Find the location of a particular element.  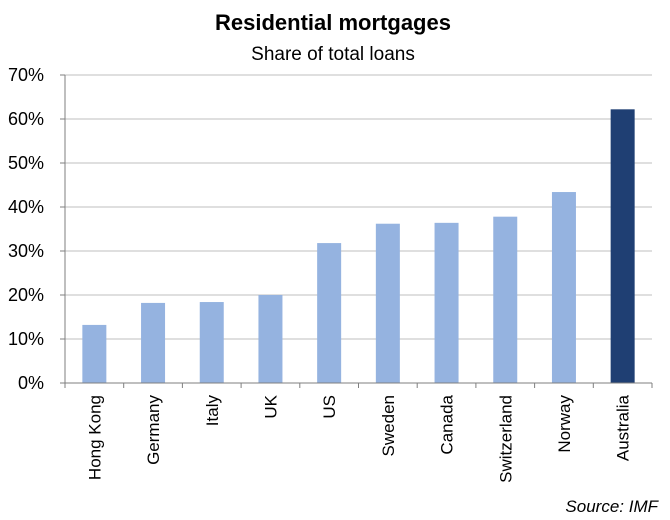

x-tick-label: Hong Kong is located at coordinates (94, 437).